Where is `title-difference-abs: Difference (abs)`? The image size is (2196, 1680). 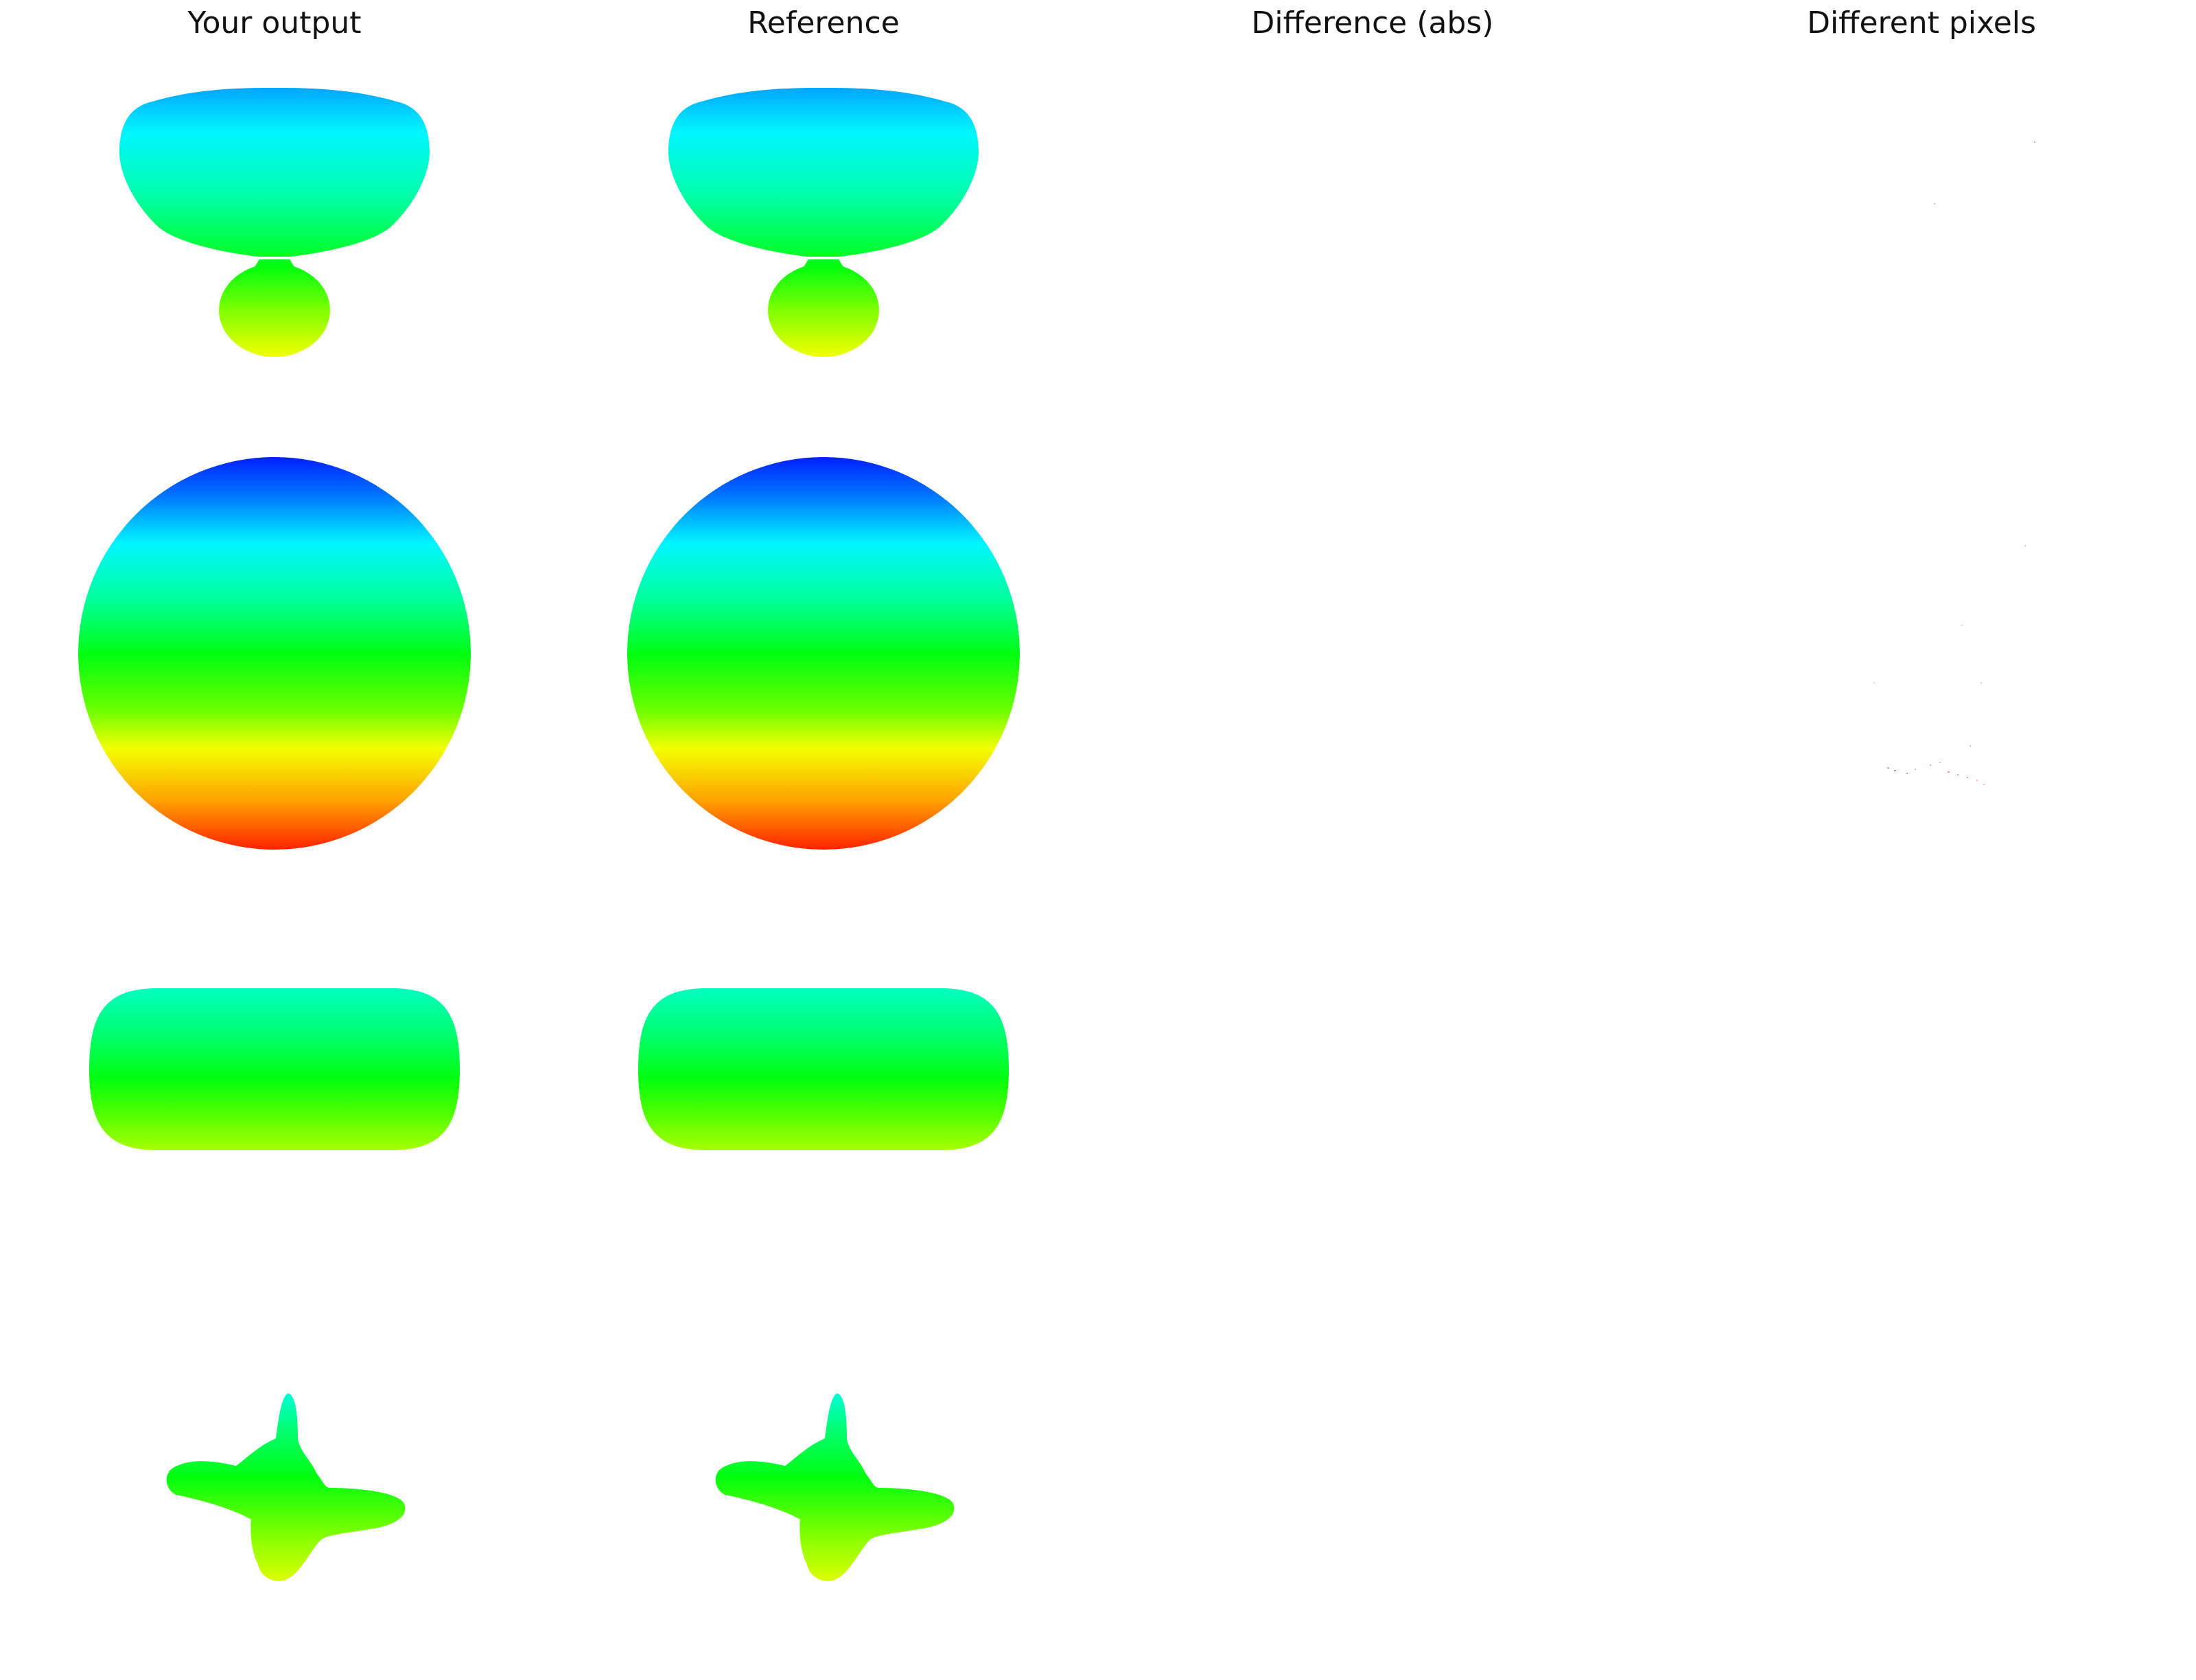
title-difference-abs: Difference (abs) is located at coordinates (1372, 22).